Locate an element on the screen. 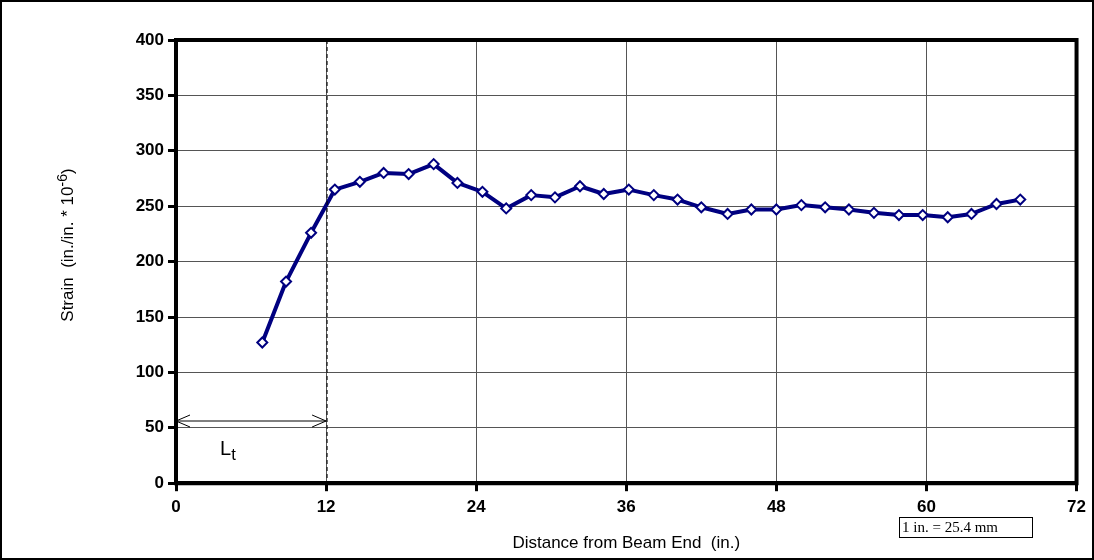 The height and width of the screenshot is (560, 1094). y-tick-label: 100 is located at coordinates (149, 372).